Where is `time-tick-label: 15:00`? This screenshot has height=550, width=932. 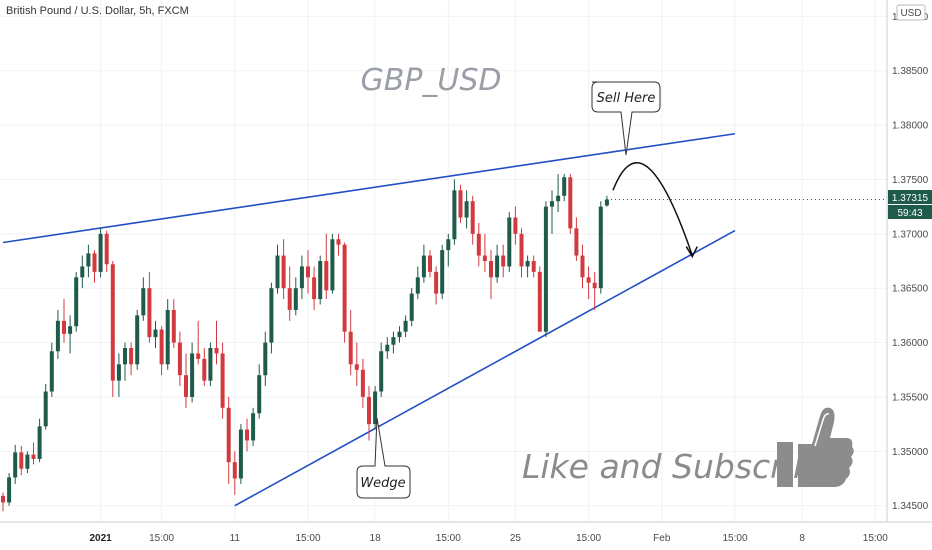 time-tick-label: 15:00 is located at coordinates (448, 538).